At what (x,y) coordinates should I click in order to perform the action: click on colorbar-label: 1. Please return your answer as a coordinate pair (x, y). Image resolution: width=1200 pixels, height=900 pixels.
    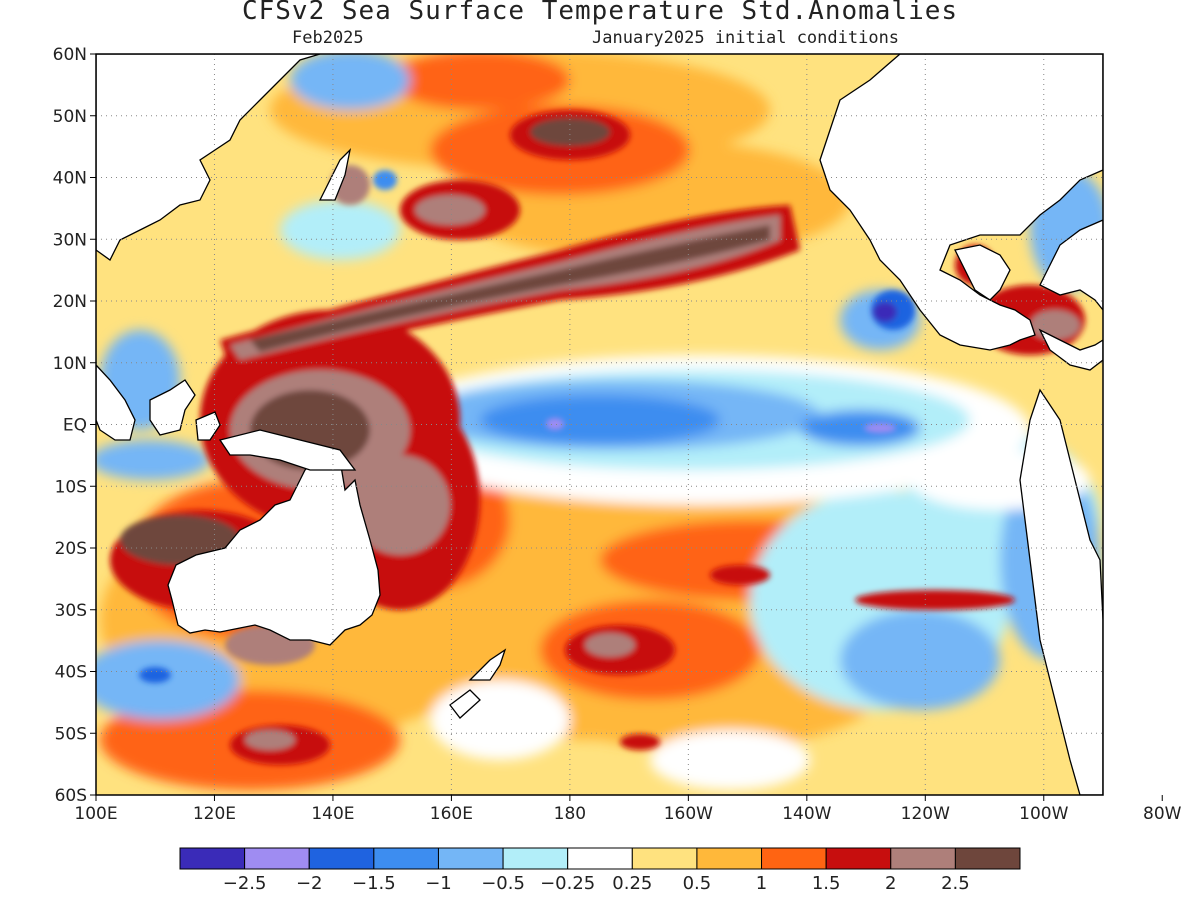
    Looking at the image, I should click on (761, 883).